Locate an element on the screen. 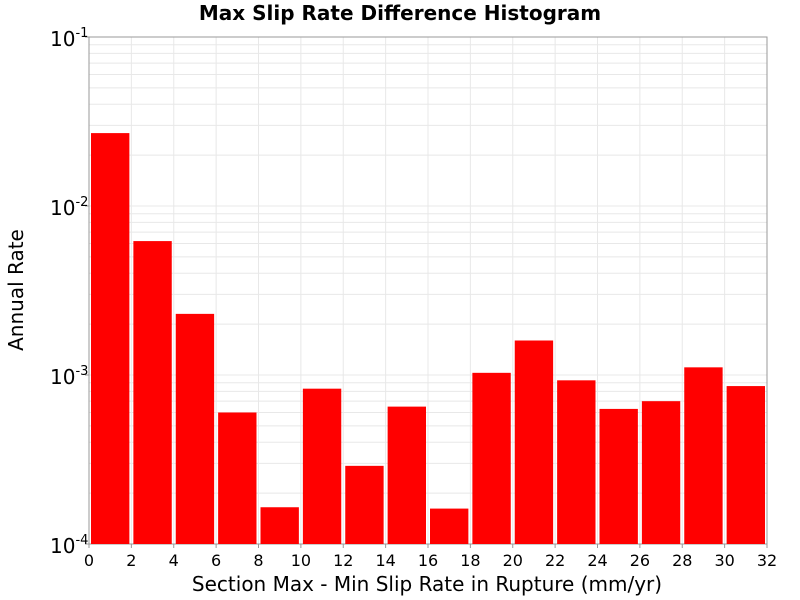 This screenshot has width=800, height=600. x-tick-label: 16 is located at coordinates (428, 560).